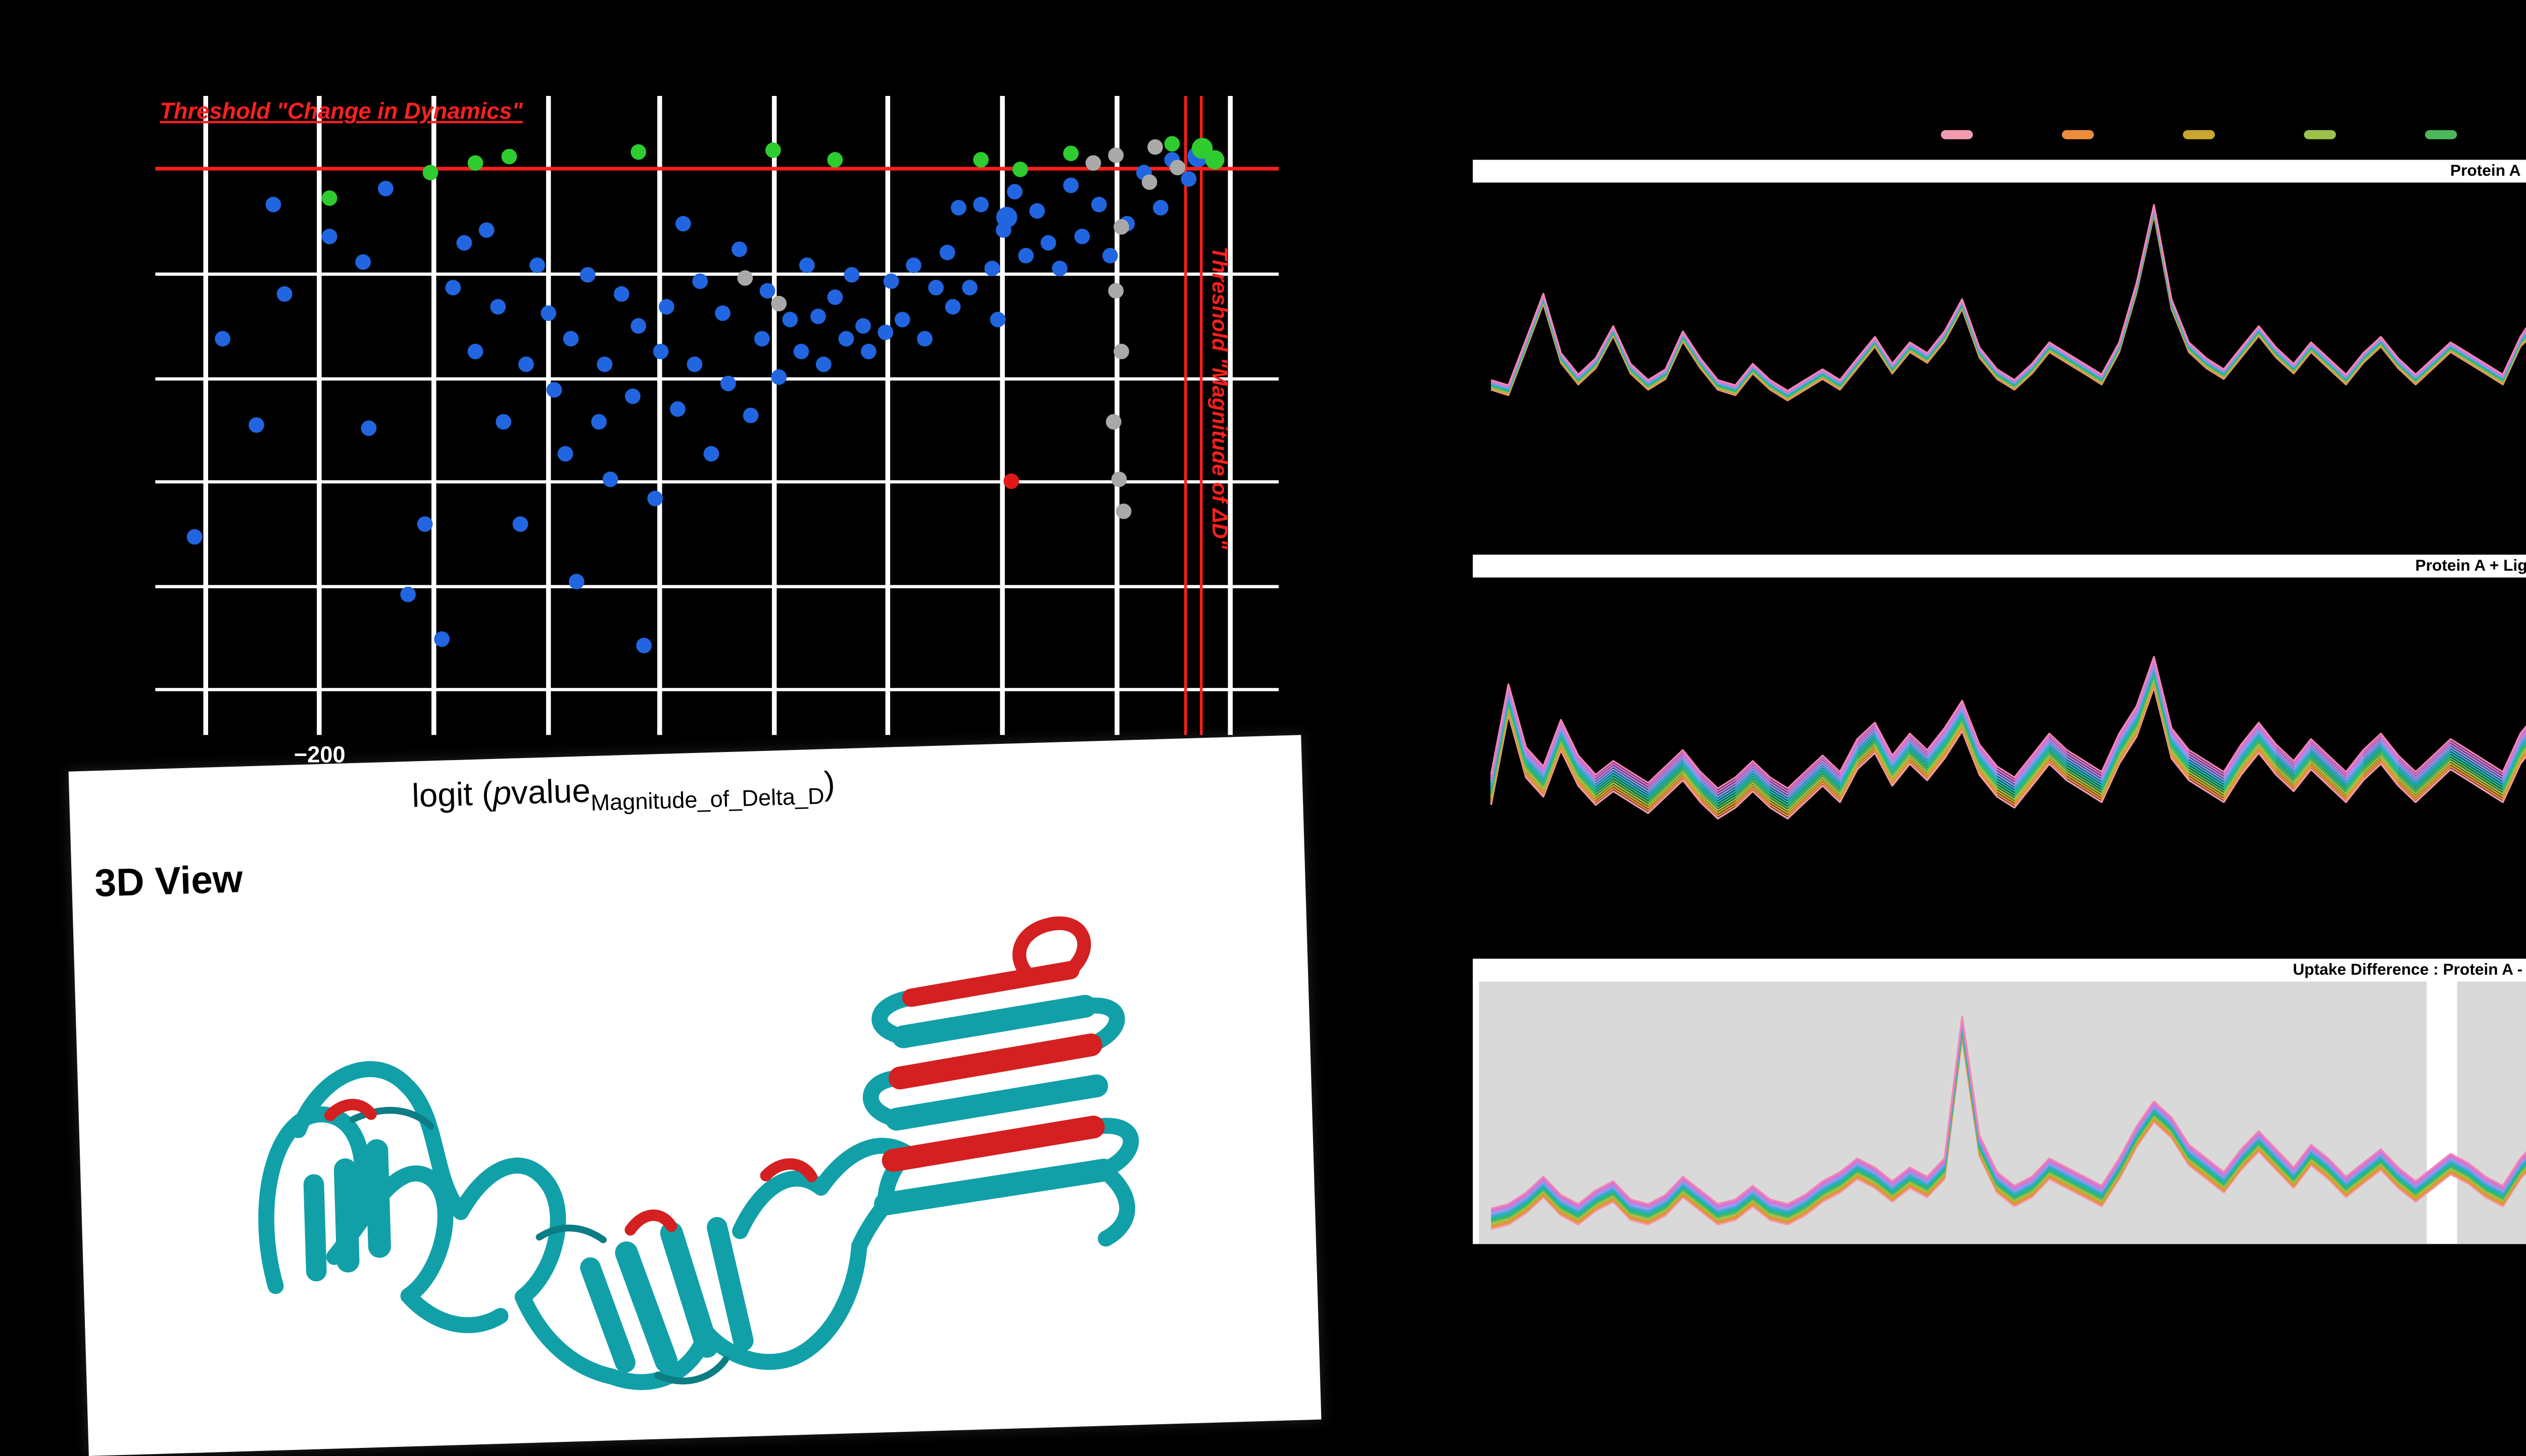 Image resolution: width=2526 pixels, height=1456 pixels. I want to click on view-3d-title: 3D View, so click(169, 882).